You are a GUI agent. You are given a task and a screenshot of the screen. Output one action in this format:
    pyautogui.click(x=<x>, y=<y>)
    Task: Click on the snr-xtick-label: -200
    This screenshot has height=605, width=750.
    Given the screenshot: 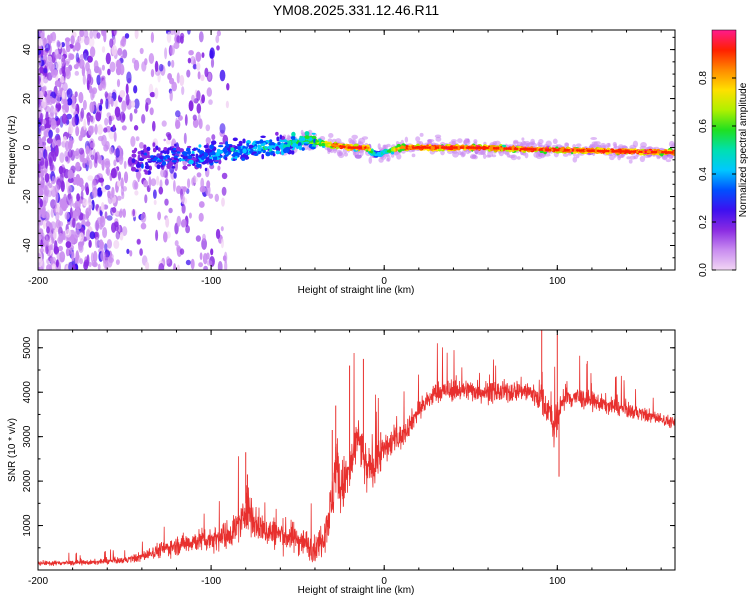 What is the action you would take?
    pyautogui.click(x=38, y=581)
    